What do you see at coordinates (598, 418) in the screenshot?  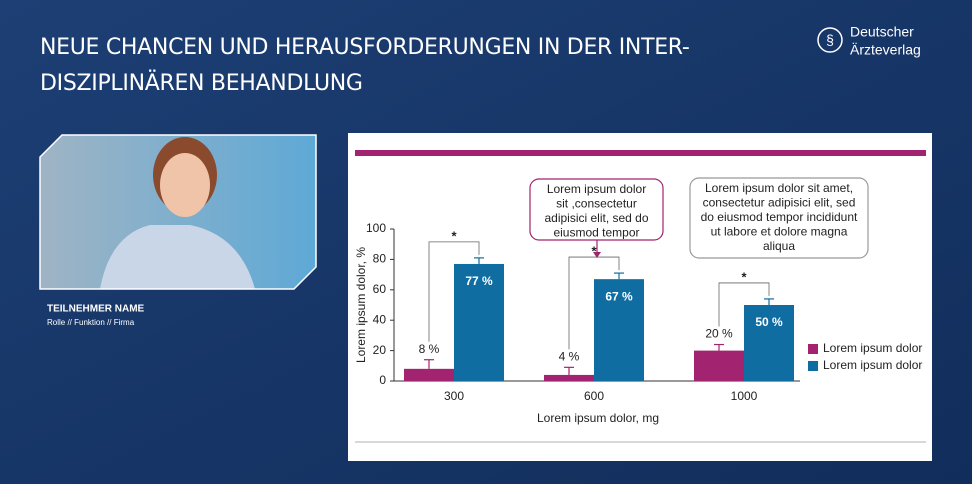 I see `x-axis-label: Lorem ipsum dolor, mg` at bounding box center [598, 418].